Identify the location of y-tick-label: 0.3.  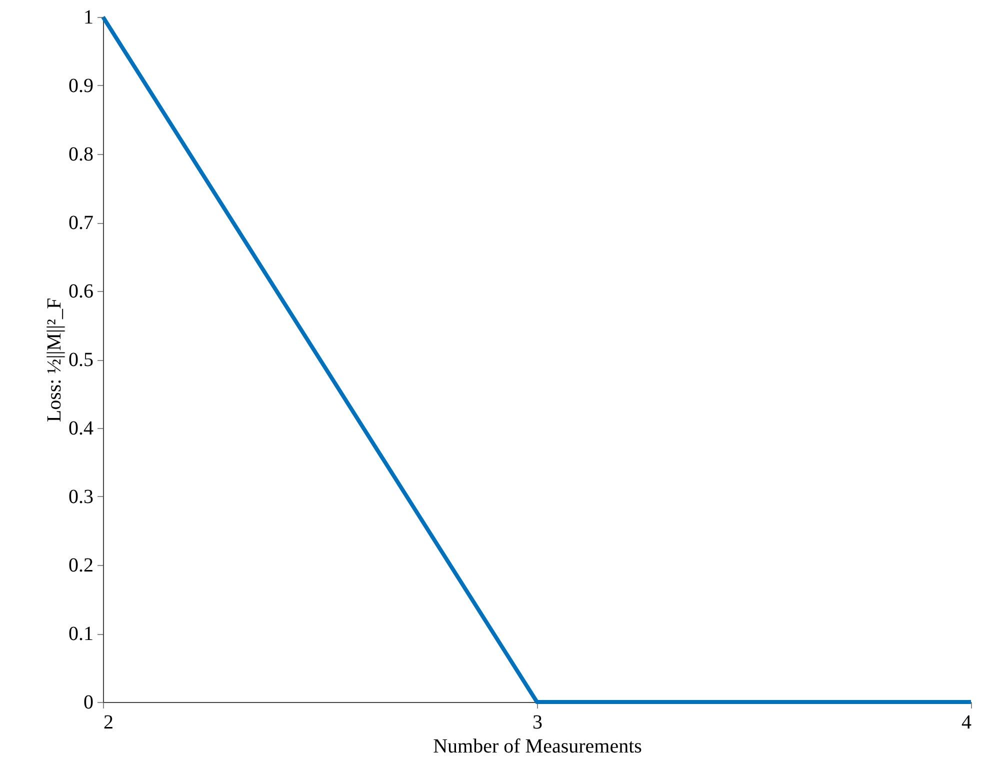
(81, 497).